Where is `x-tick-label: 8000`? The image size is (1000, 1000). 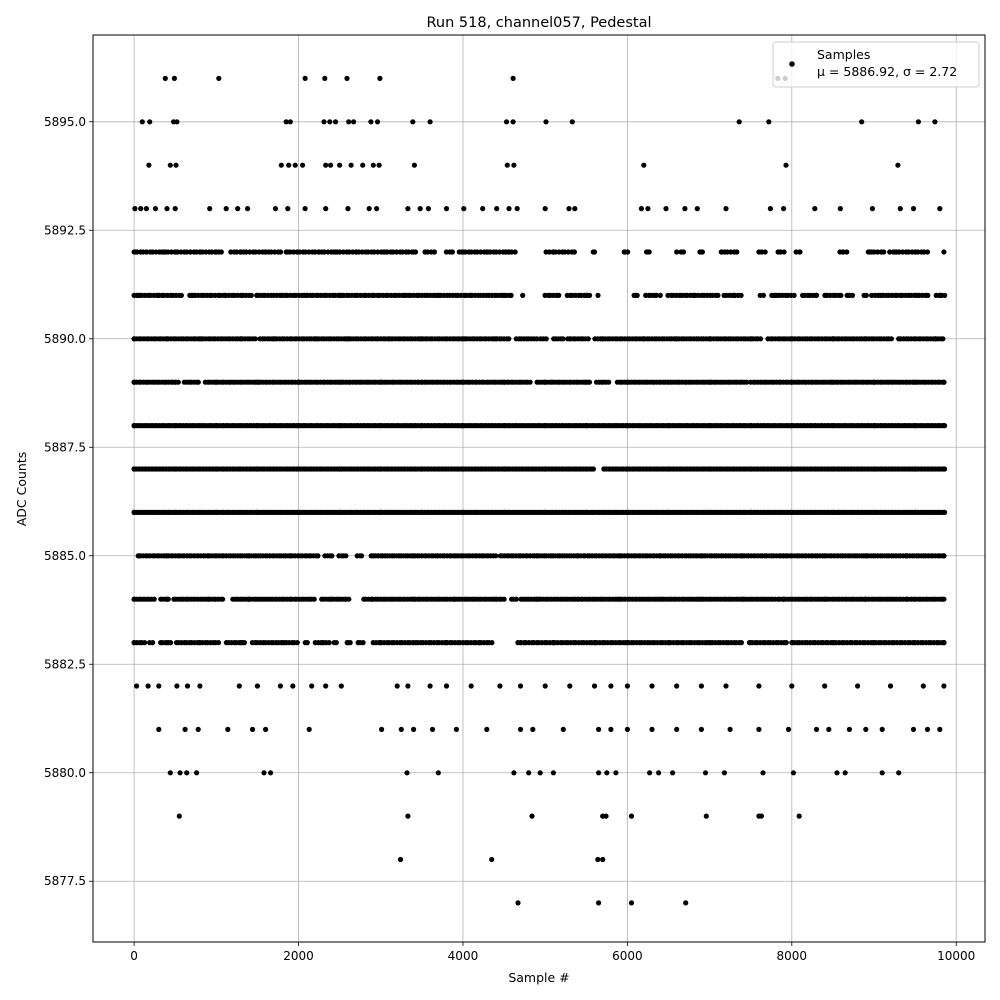 x-tick-label: 8000 is located at coordinates (792, 956).